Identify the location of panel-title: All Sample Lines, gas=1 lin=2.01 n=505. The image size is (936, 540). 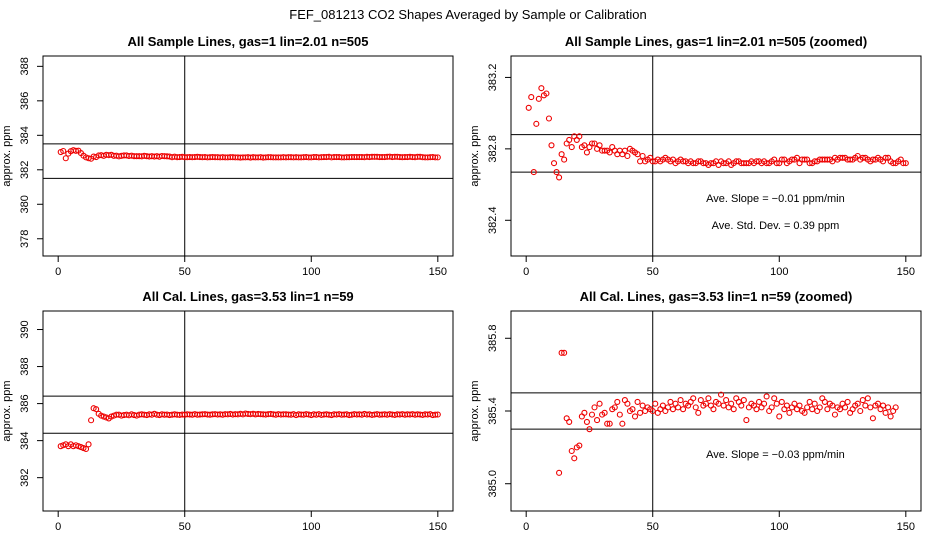
(248, 41).